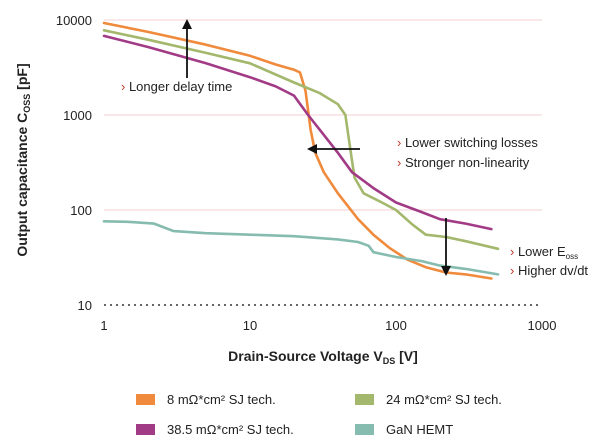 Image resolution: width=604 pixels, height=448 pixels. What do you see at coordinates (221, 399) in the screenshot?
I see `legend-label: 8 mΩ*cm² SJ tech.` at bounding box center [221, 399].